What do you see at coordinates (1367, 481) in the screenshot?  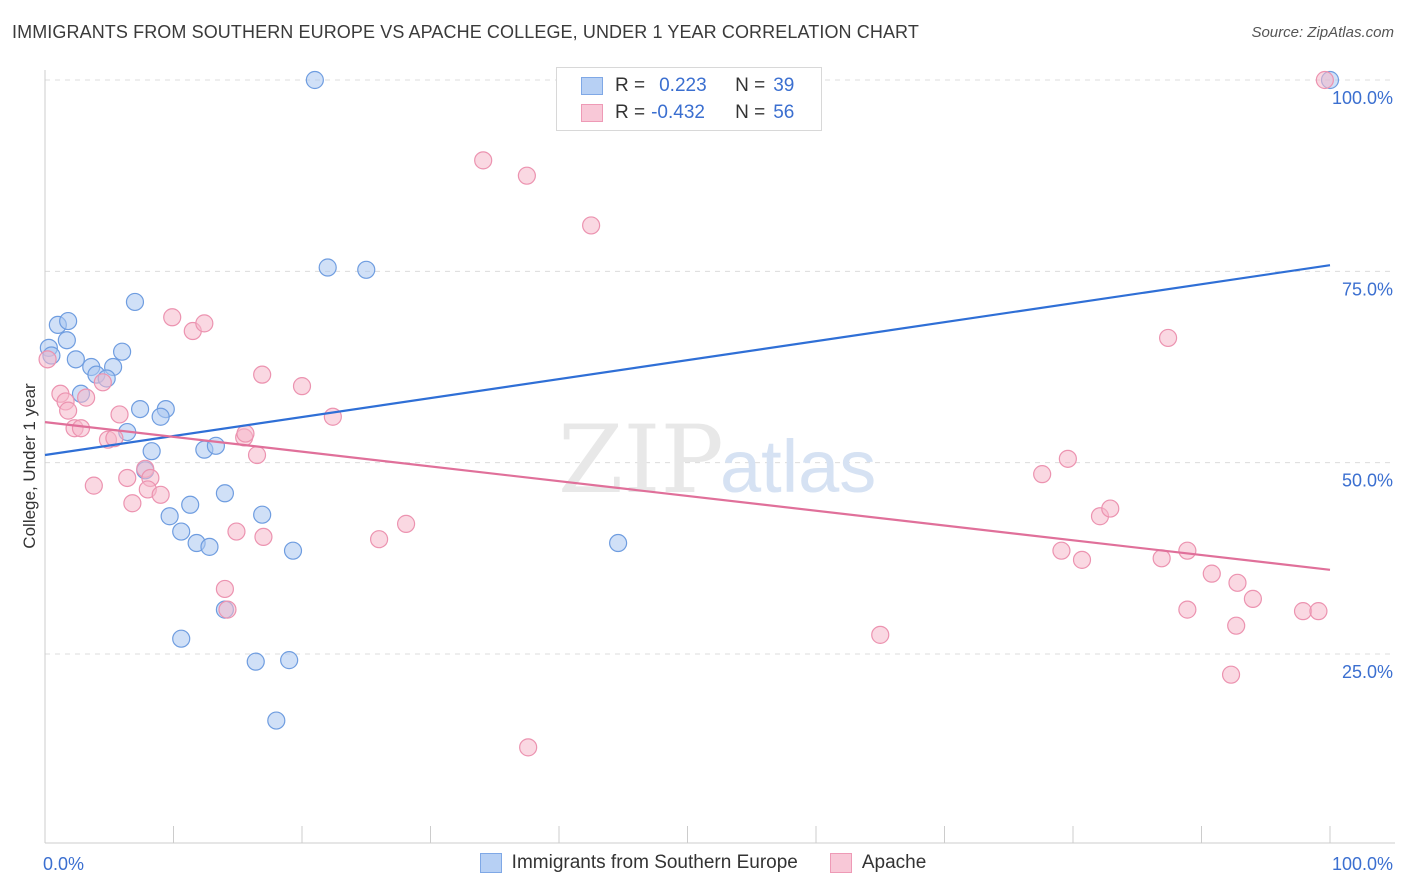 I see `y-tick-label: 50.0%` at bounding box center [1367, 481].